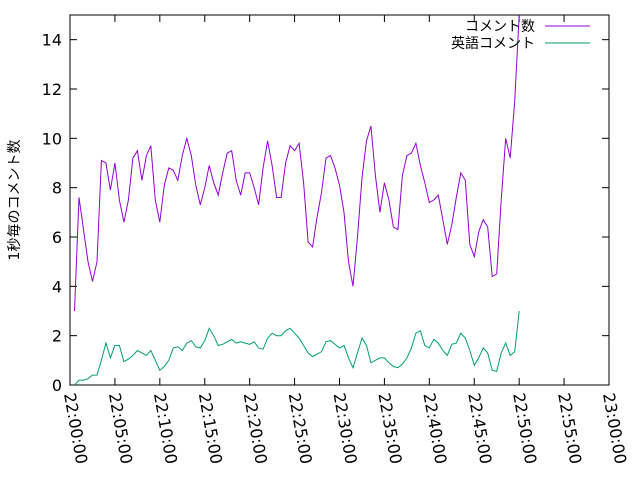 This screenshot has height=480, width=640. What do you see at coordinates (57, 336) in the screenshot?
I see `y-tick-label: 2` at bounding box center [57, 336].